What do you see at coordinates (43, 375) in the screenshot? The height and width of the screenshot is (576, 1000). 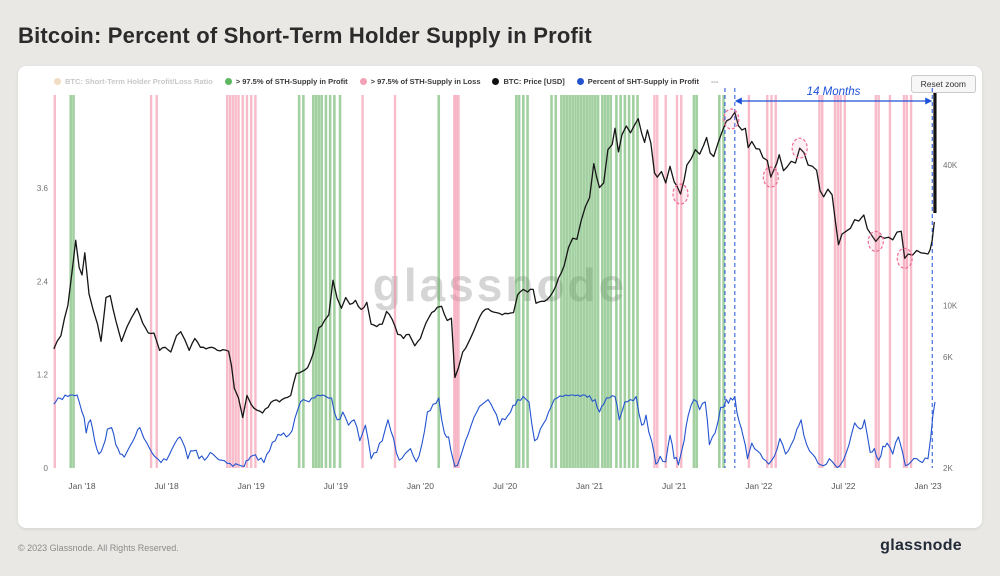 I see `y-left-tick-label: 1.2` at bounding box center [43, 375].